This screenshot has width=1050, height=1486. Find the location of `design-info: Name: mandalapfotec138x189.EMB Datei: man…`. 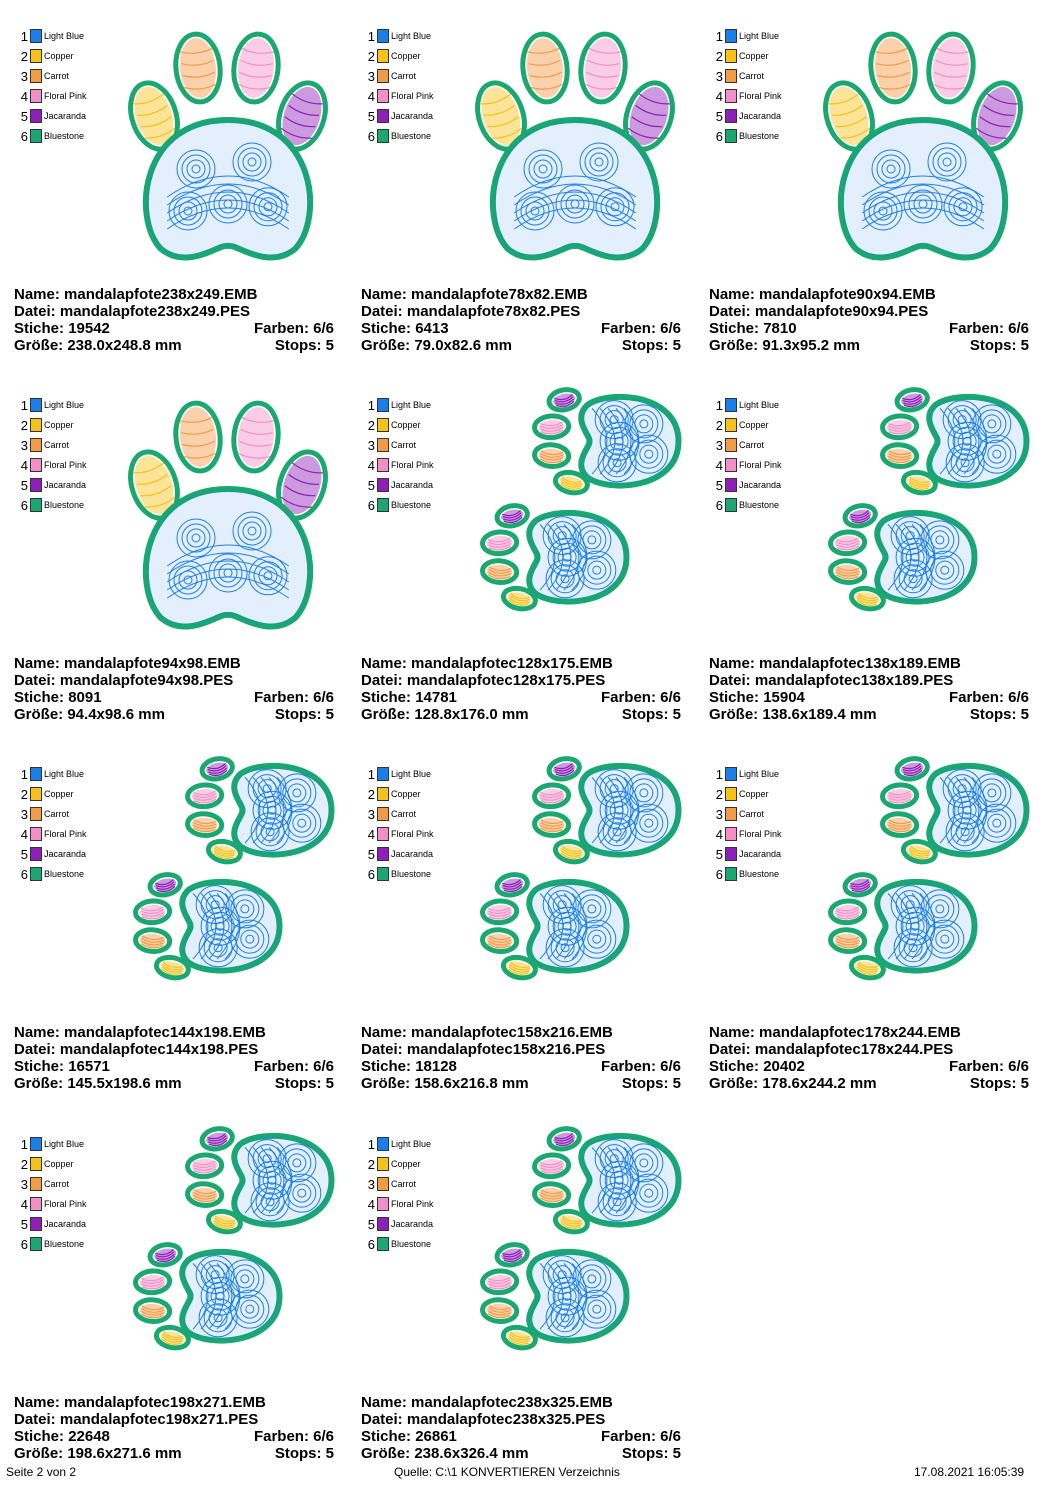

design-info: Name: mandalapfotec138x189.EMB Datei: man… is located at coordinates (869, 689).